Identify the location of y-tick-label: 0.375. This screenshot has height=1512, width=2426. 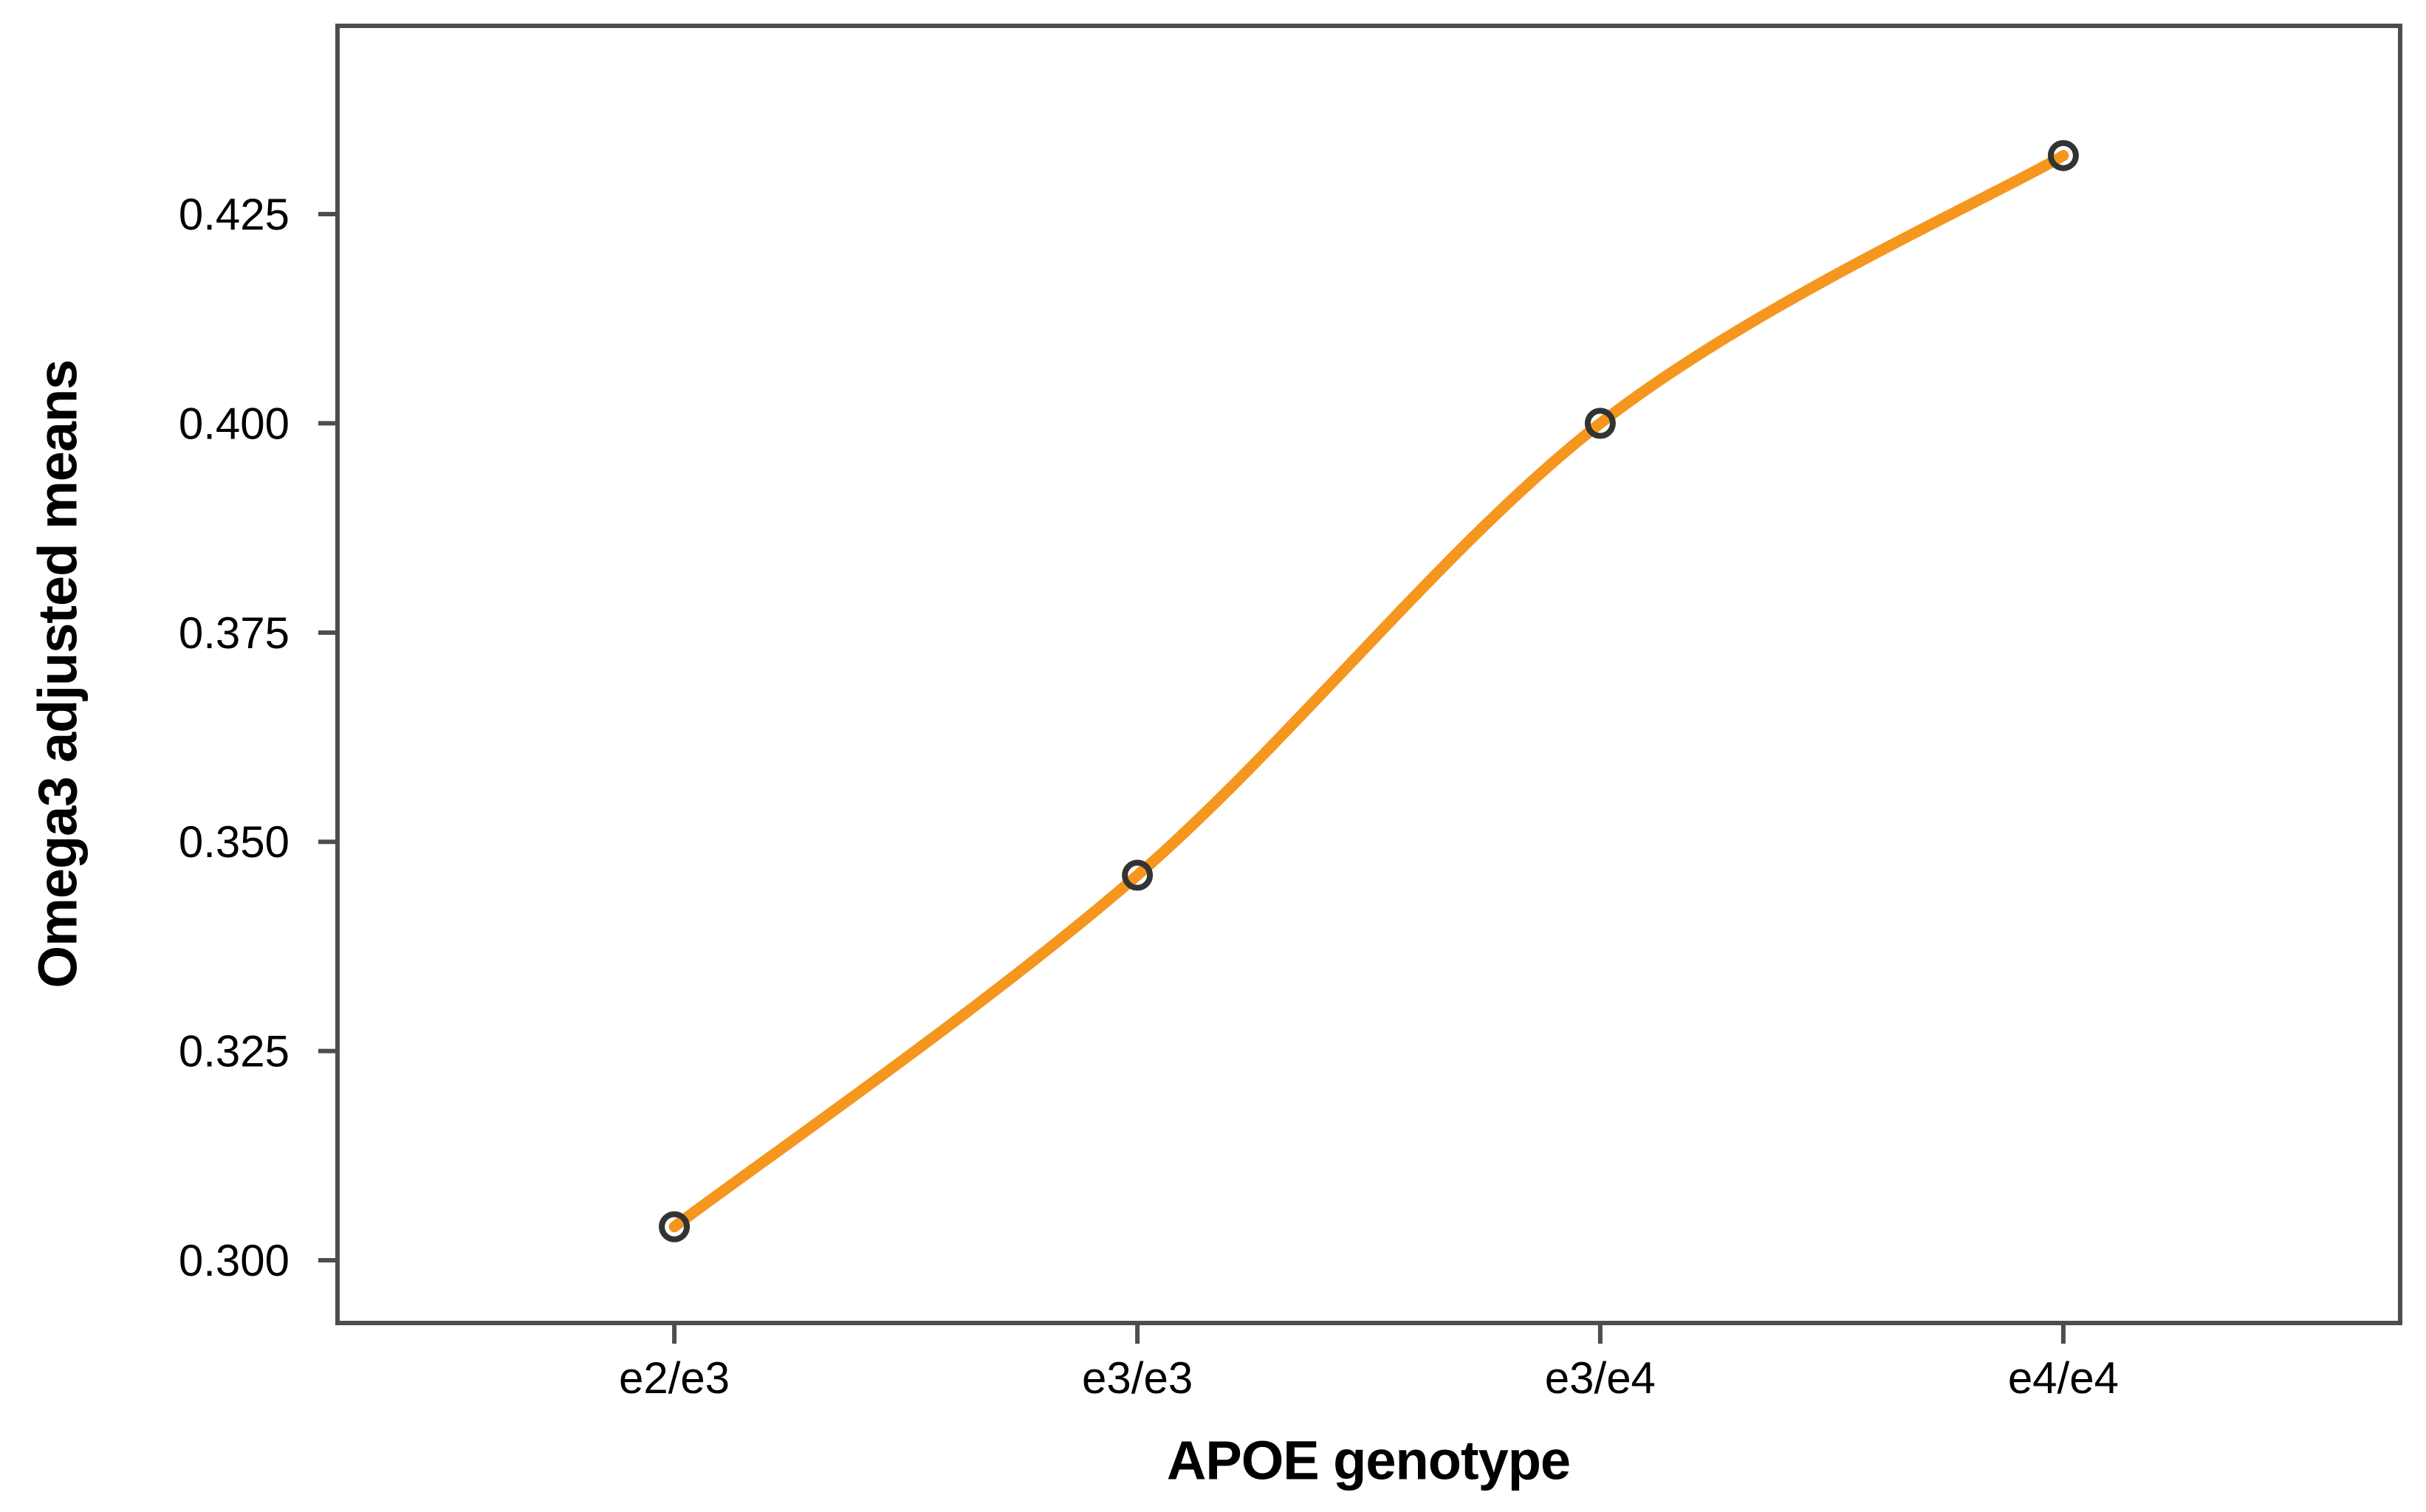
(234, 633).